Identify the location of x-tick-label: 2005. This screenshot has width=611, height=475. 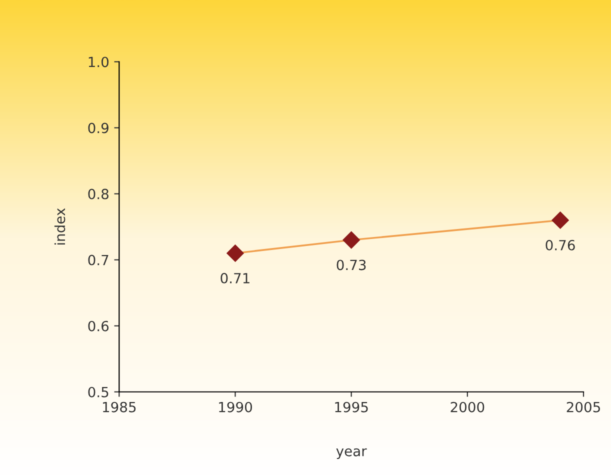
(583, 407).